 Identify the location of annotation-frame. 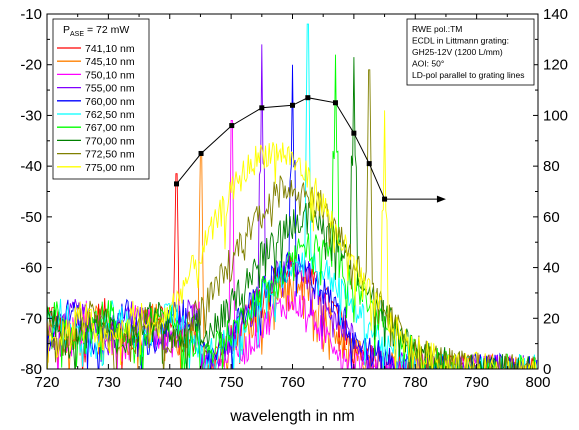
(470, 52).